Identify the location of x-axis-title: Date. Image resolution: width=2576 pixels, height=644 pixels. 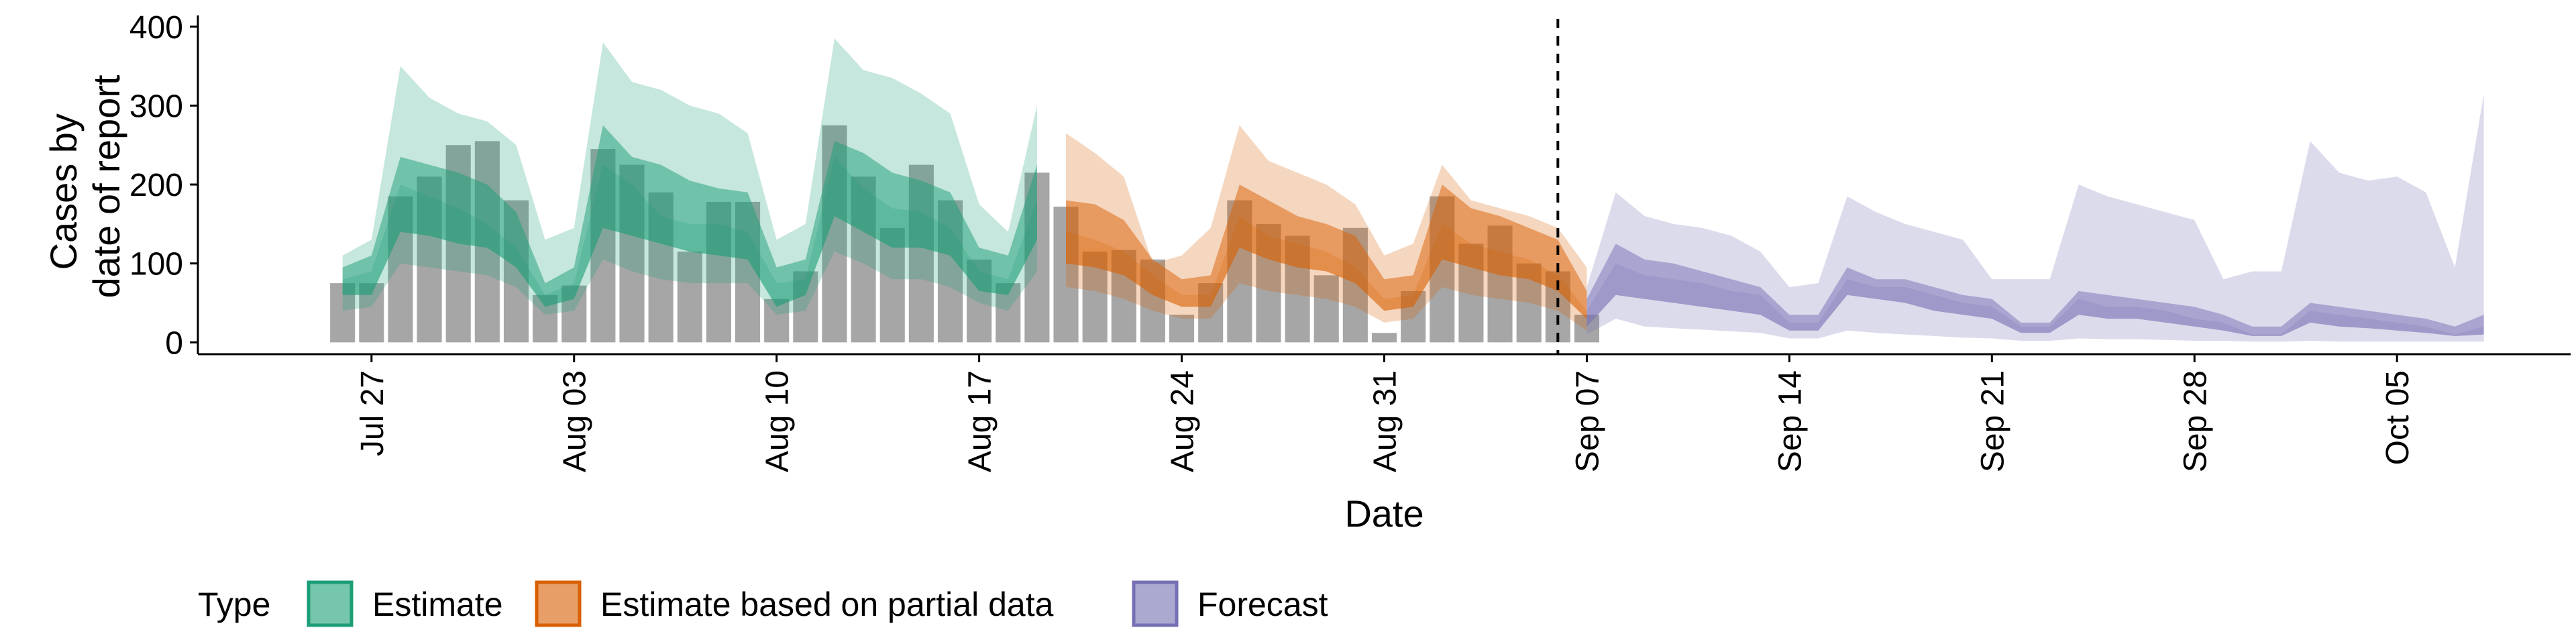
(1384, 513).